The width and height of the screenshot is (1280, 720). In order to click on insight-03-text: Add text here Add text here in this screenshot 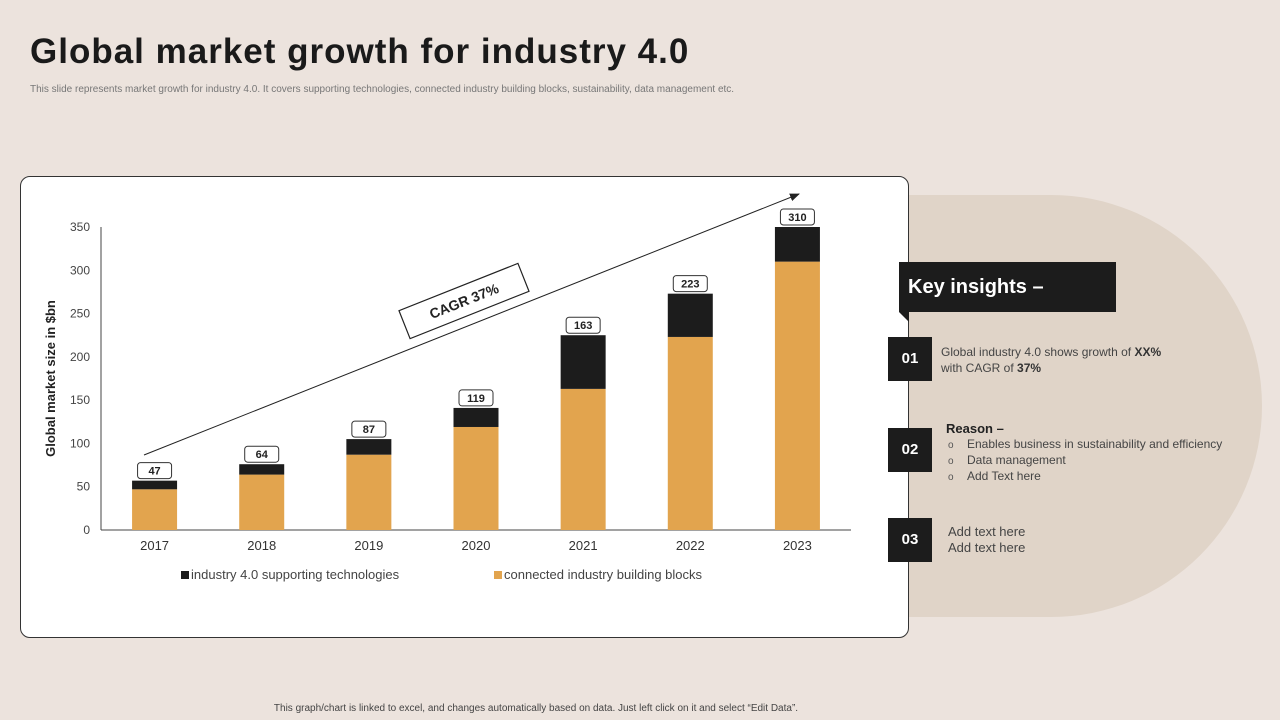, I will do `click(1048, 540)`.